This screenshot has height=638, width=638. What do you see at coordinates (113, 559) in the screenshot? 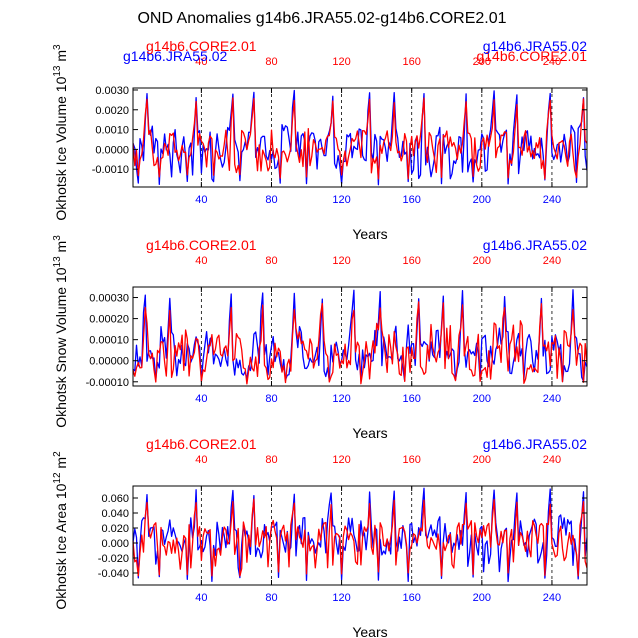
I see `y-tick-label: -0.020` at bounding box center [113, 559].